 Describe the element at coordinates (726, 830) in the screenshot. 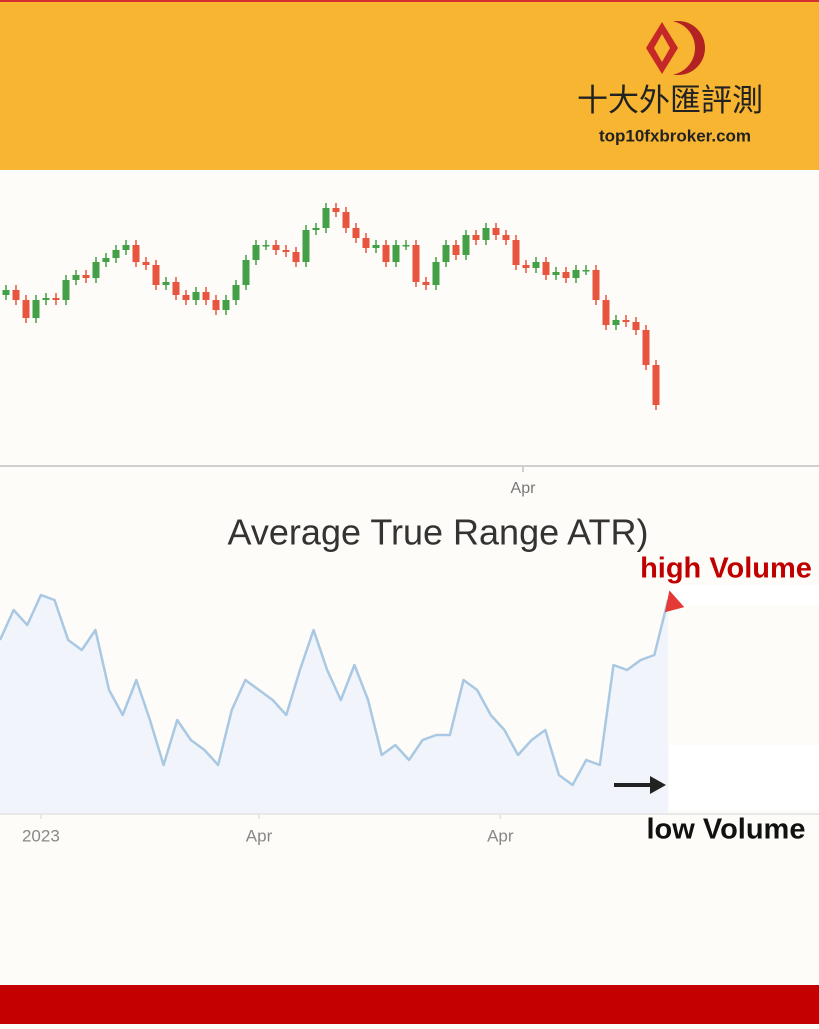

I see `annotation: low Volume` at that location.